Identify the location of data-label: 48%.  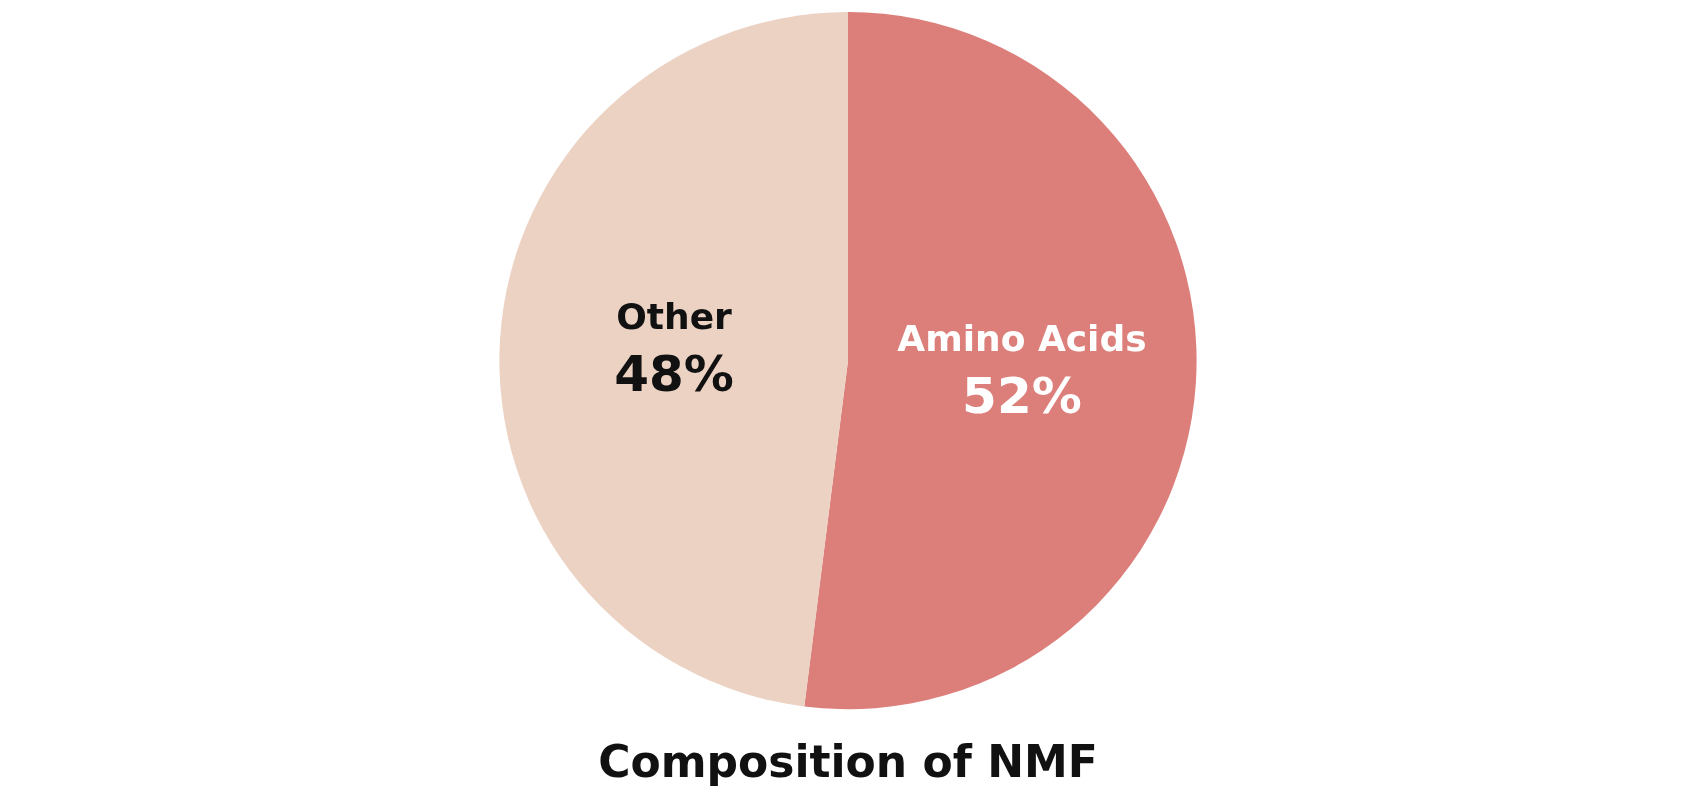
(674, 373).